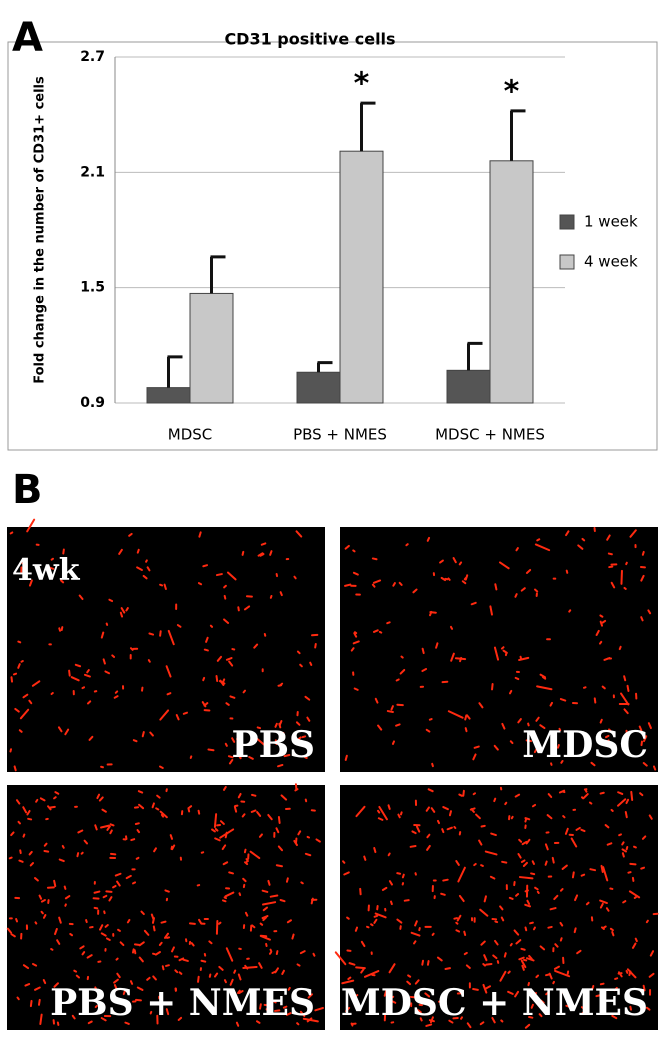 Image resolution: width=665 pixels, height=1041 pixels. What do you see at coordinates (190, 435) in the screenshot?
I see `x-tick-label: MDSC` at bounding box center [190, 435].